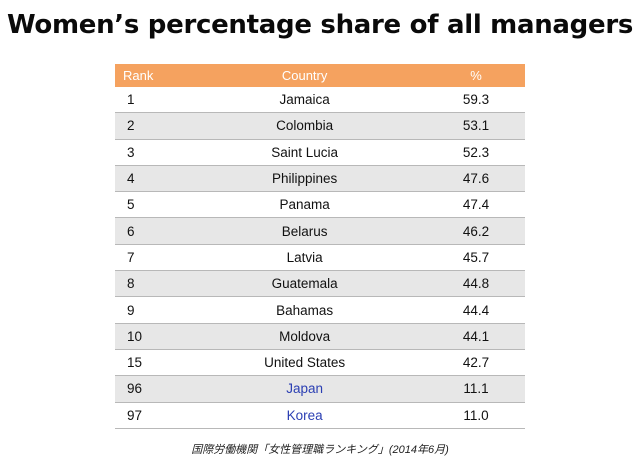 This screenshot has height=468, width=640. Describe the element at coordinates (305, 179) in the screenshot. I see `country-cell: Philippines` at that location.